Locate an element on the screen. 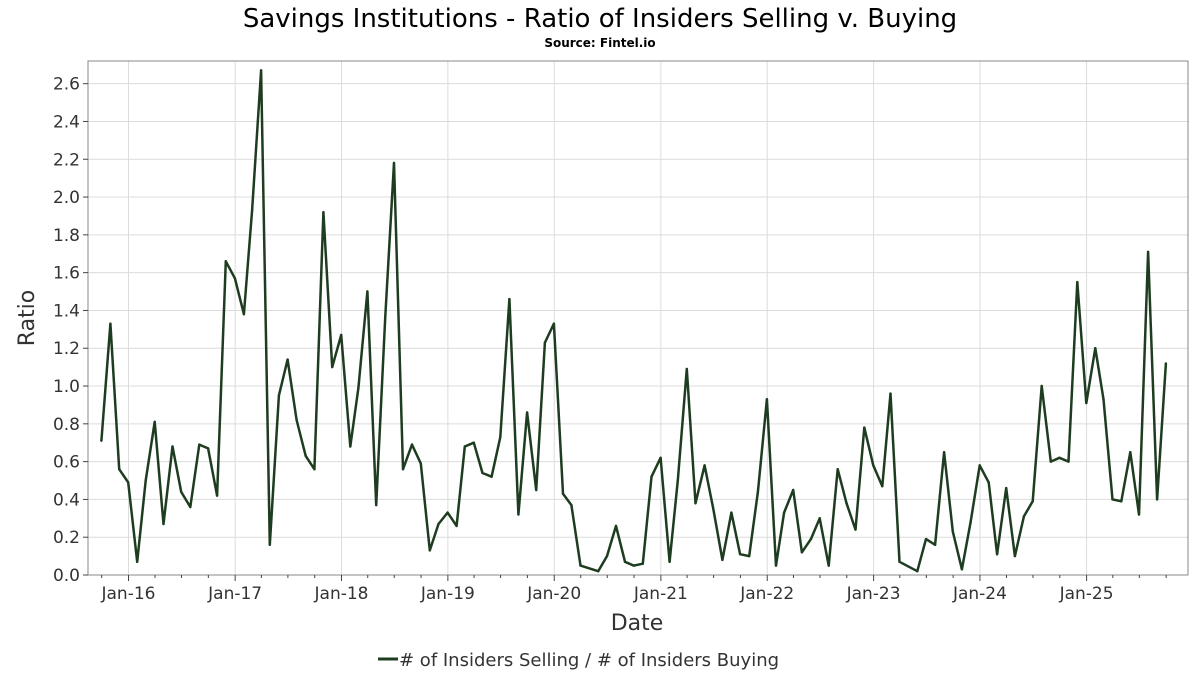 The width and height of the screenshot is (1200, 675). x-tick-label: Jan-24 is located at coordinates (979, 594).